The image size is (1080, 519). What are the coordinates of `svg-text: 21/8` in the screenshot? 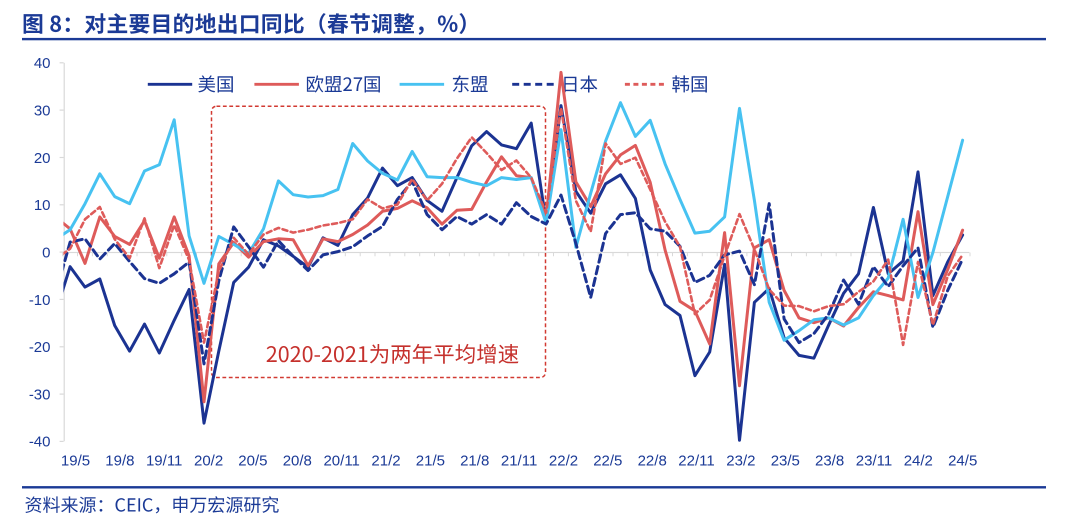 It's located at (474, 461).